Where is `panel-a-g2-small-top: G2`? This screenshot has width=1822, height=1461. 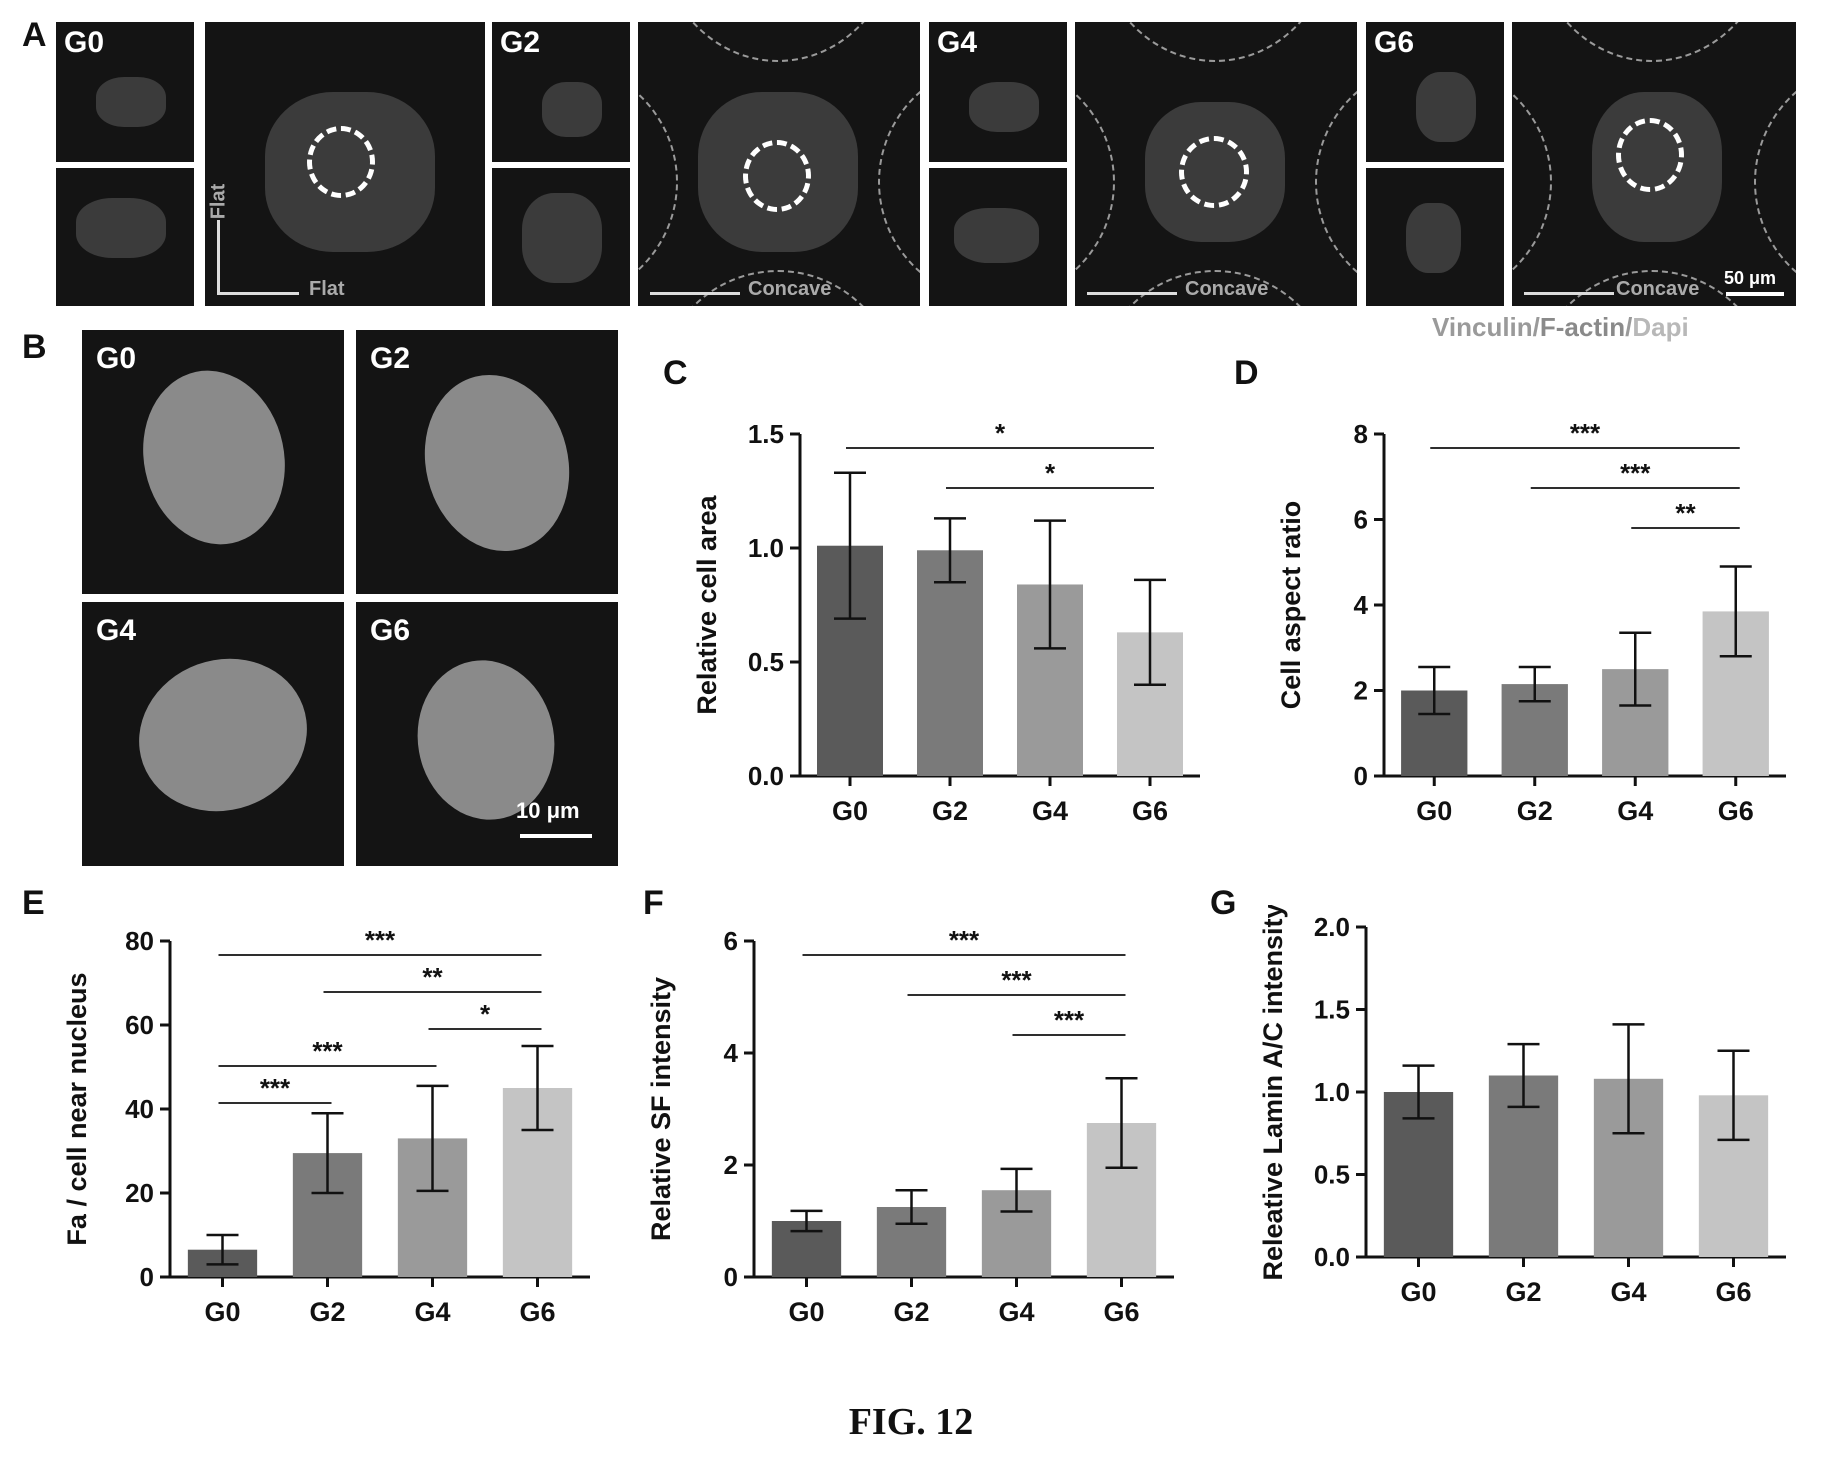 panel-a-g2-small-top: G2 is located at coordinates (561, 92).